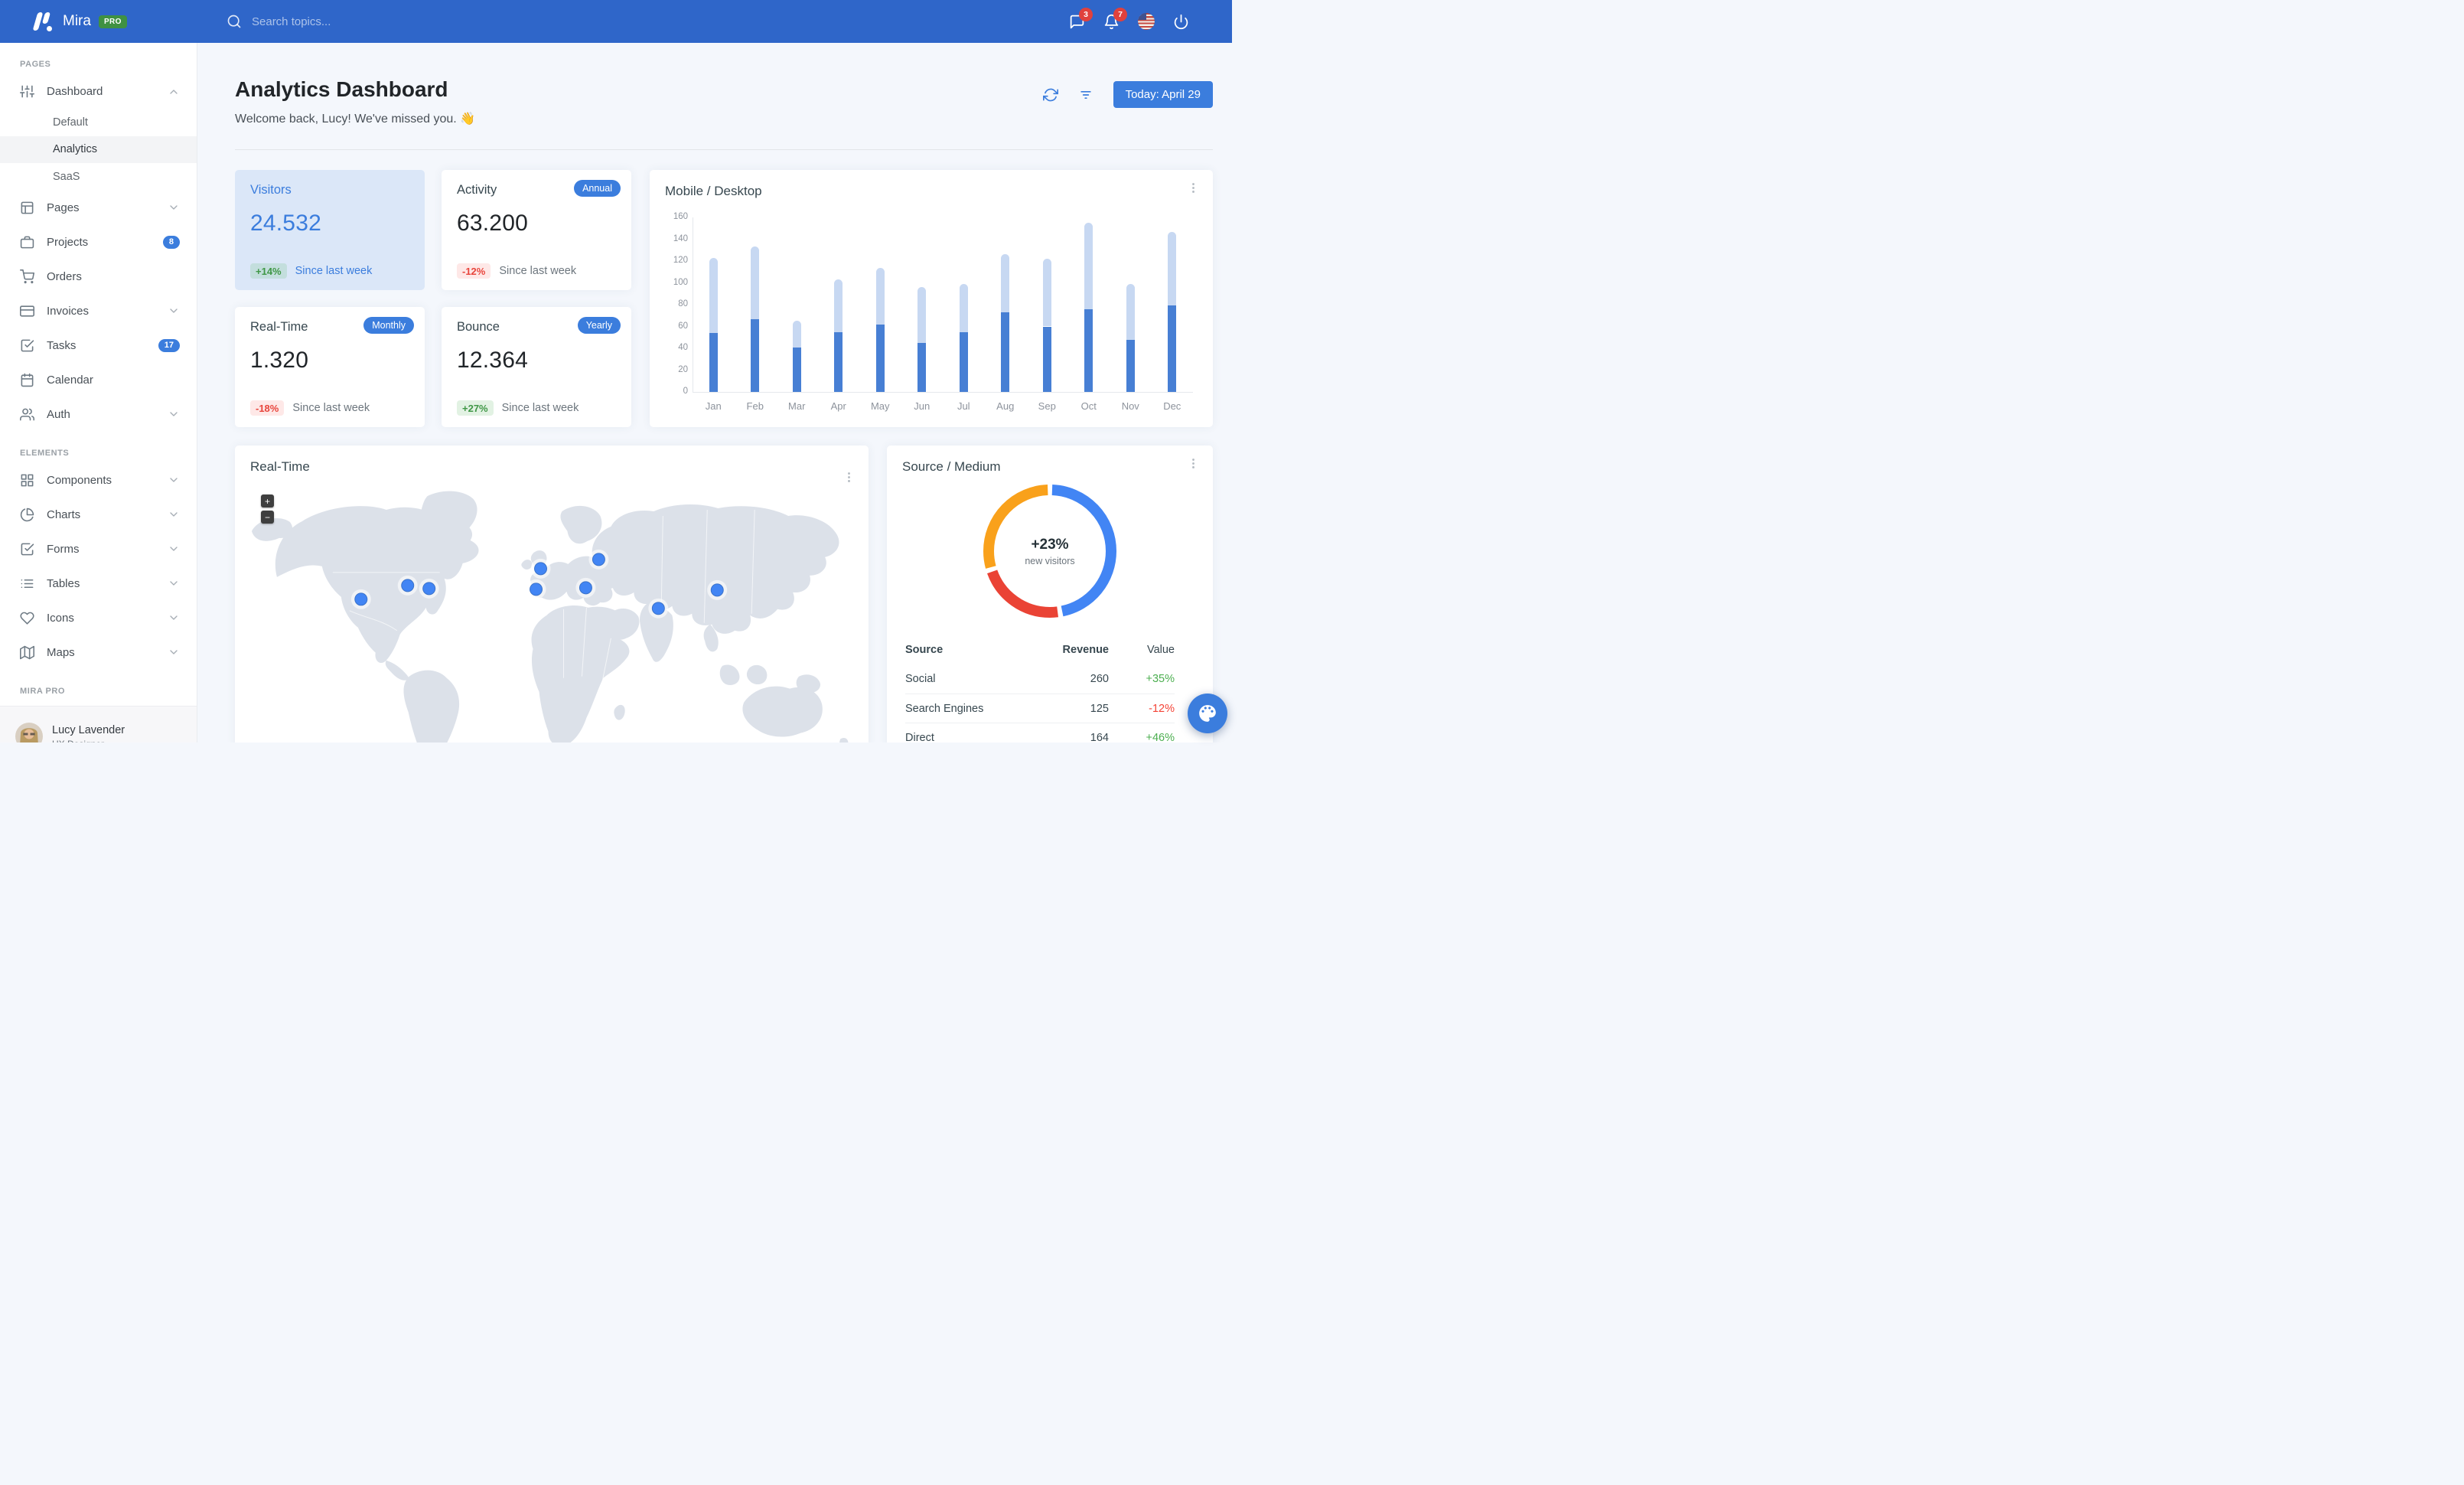 The height and width of the screenshot is (1485, 2464). Describe the element at coordinates (98, 723) in the screenshot. I see `sidebar-user: Lucy Lavender UX Designer` at that location.